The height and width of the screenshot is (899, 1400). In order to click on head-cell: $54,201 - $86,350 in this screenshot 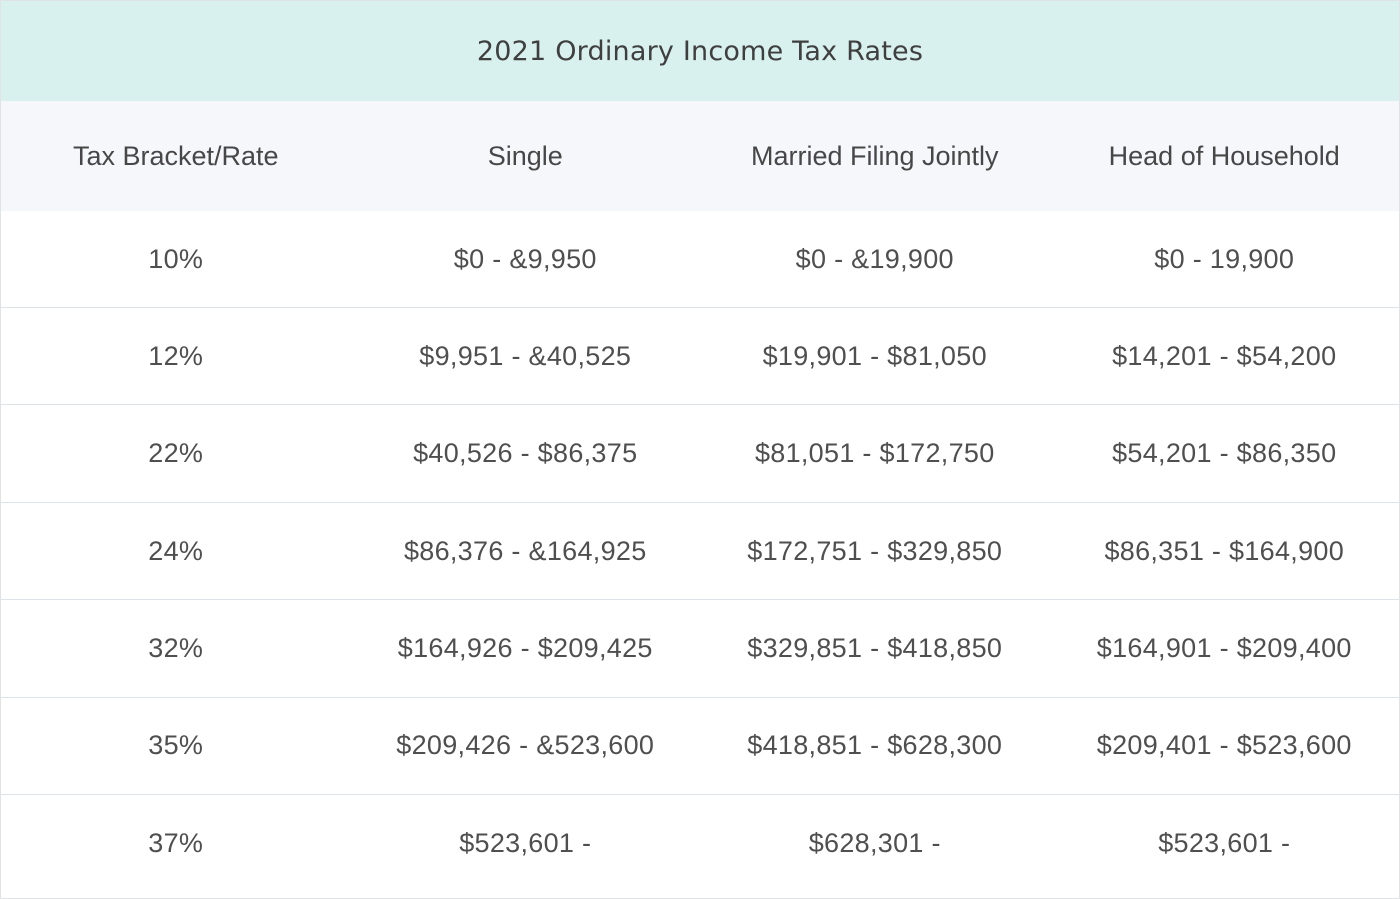, I will do `click(1224, 453)`.